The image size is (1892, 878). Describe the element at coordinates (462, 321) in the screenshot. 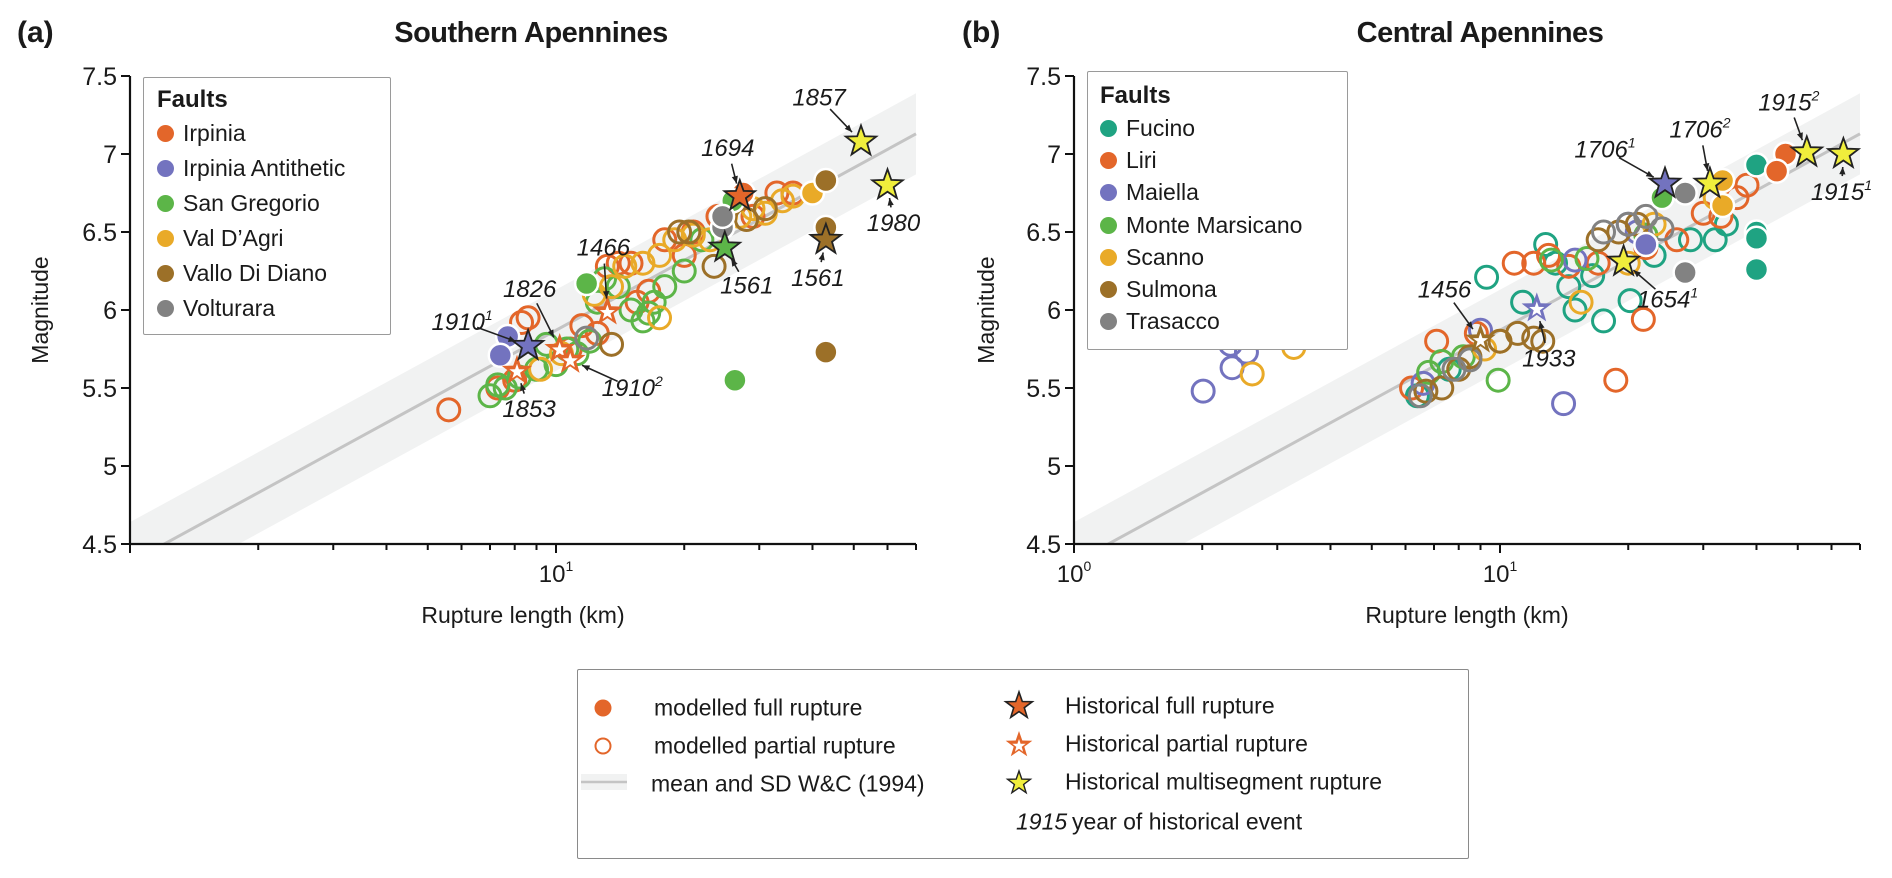

I see `year-annotation: 19101` at that location.